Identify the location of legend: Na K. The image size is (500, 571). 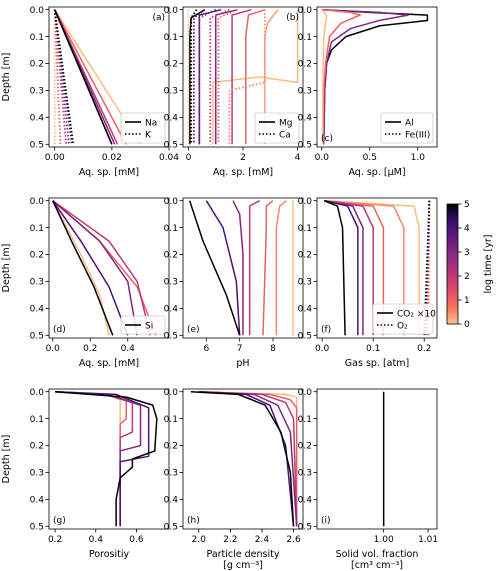
(143, 128).